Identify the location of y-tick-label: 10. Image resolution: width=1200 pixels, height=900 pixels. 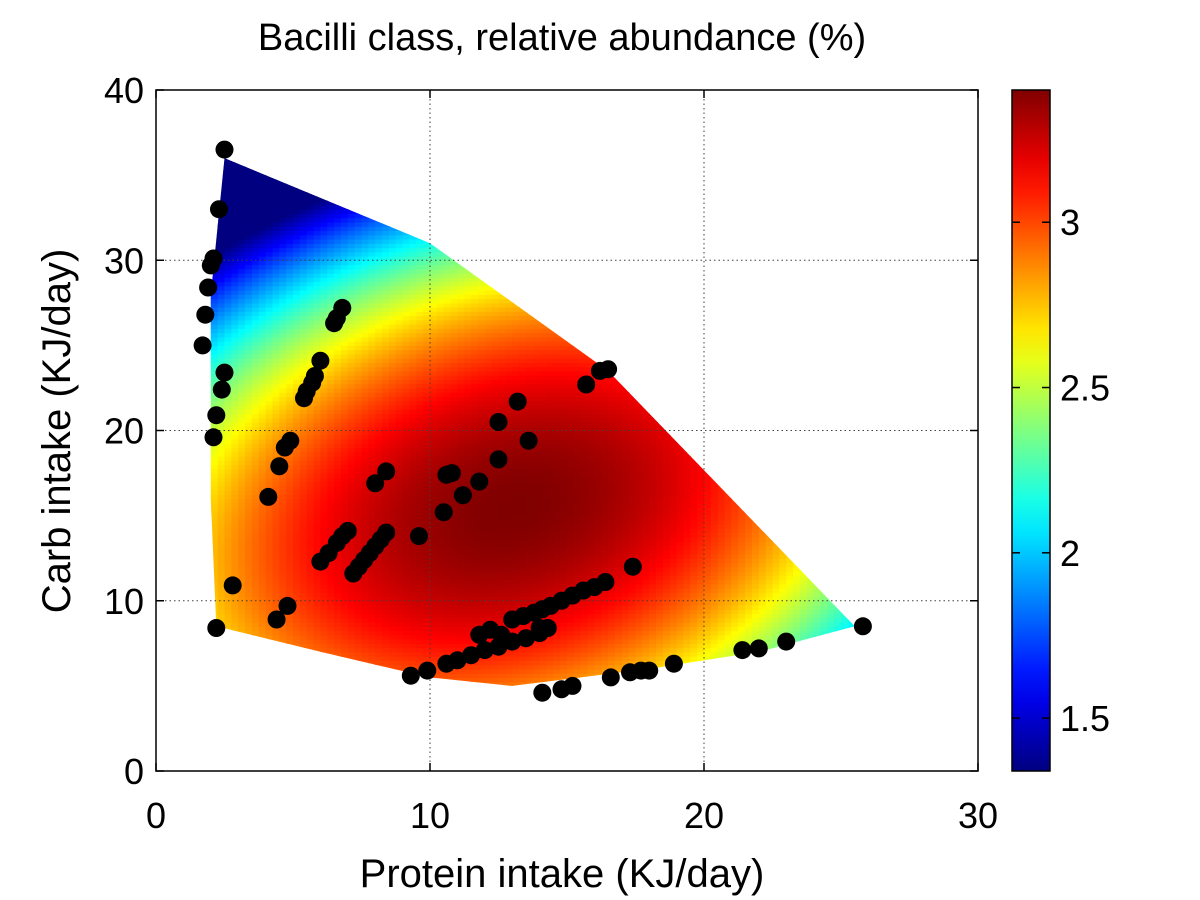
(124, 601).